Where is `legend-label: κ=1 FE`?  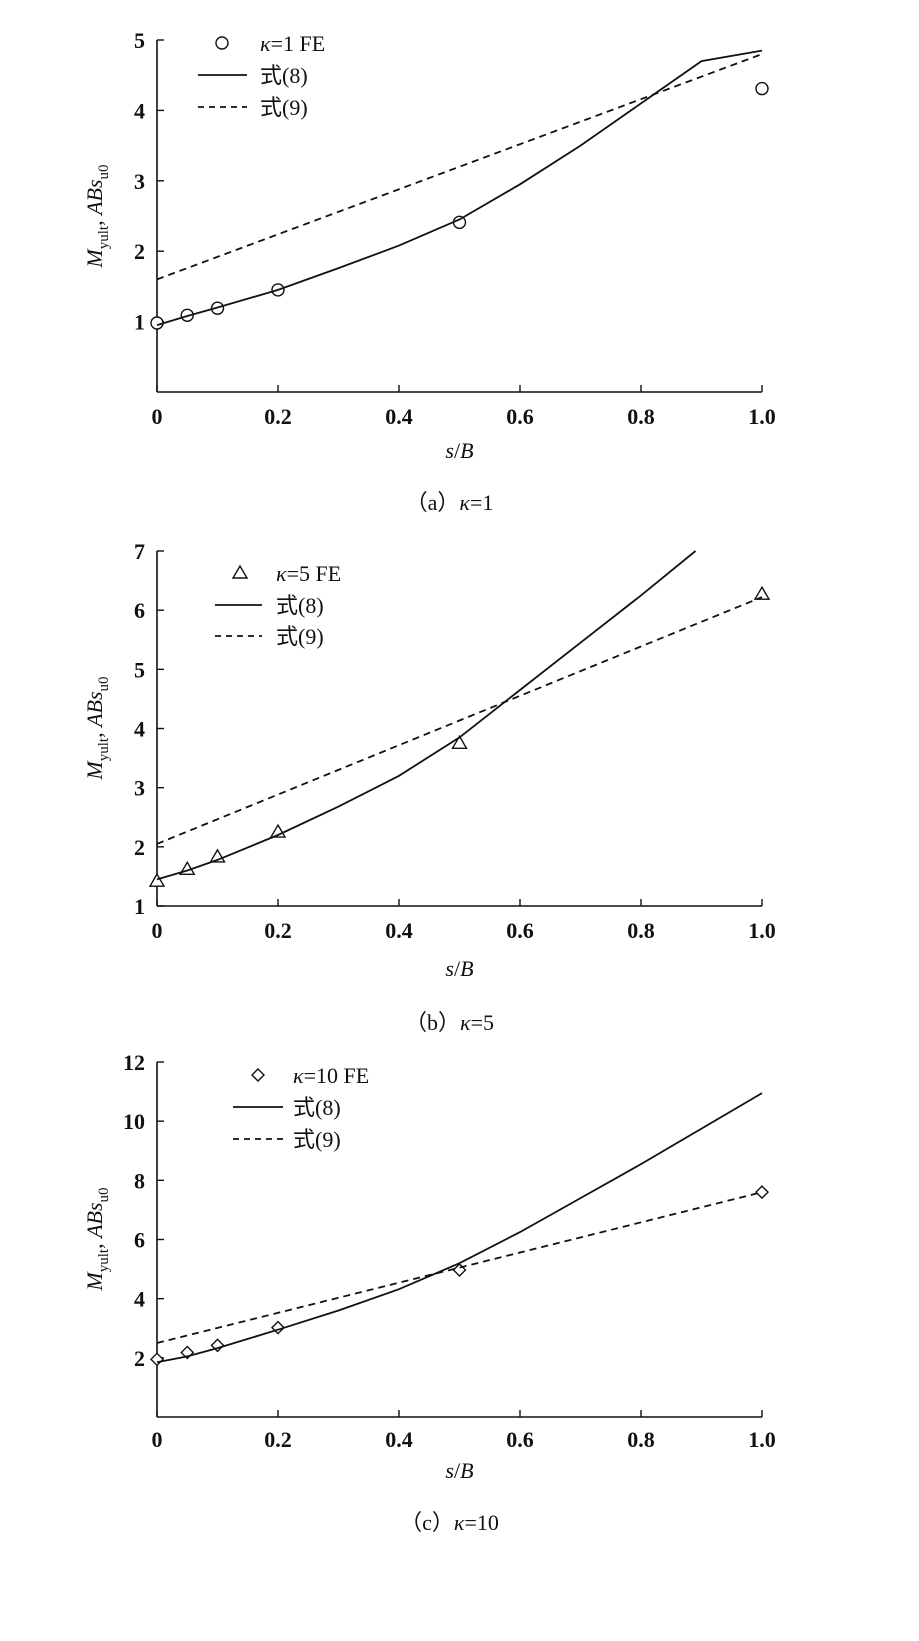 legend-label: κ=1 FE is located at coordinates (292, 43).